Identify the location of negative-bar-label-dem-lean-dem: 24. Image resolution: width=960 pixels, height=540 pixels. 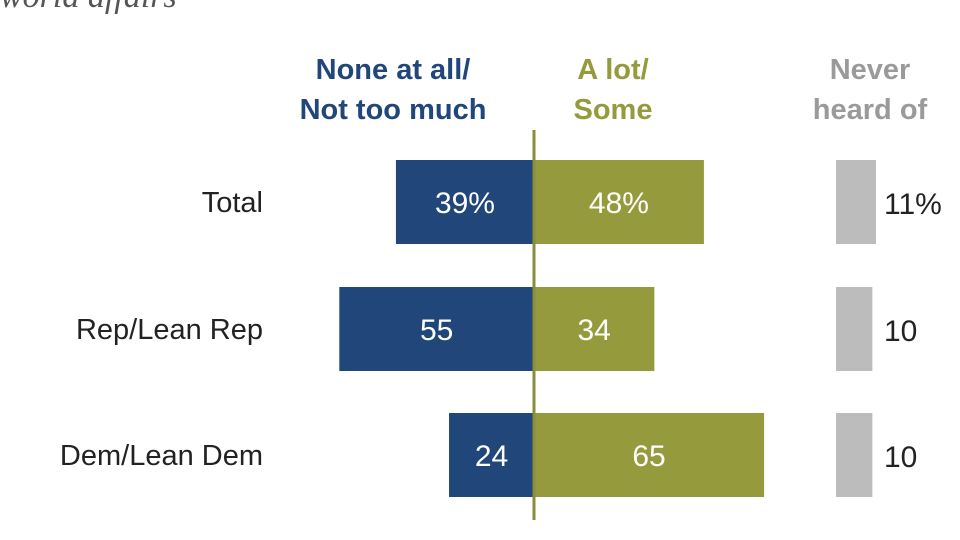
(491, 456).